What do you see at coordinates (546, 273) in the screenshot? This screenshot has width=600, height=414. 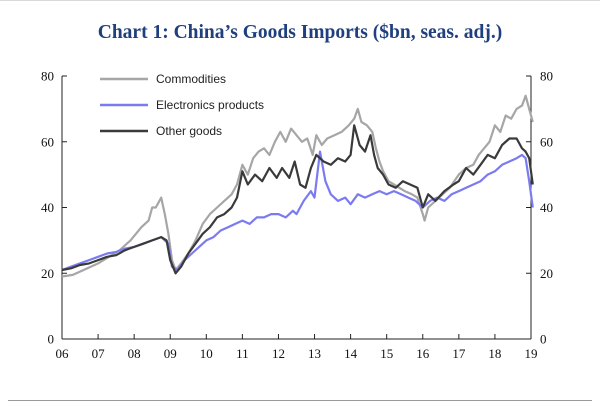 I see `right-y-tick-label: 20` at bounding box center [546, 273].